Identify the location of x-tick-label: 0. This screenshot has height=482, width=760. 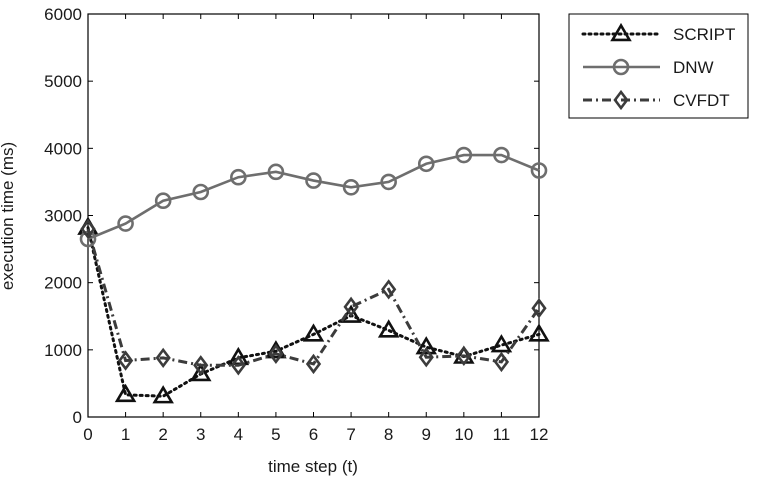
(87, 434).